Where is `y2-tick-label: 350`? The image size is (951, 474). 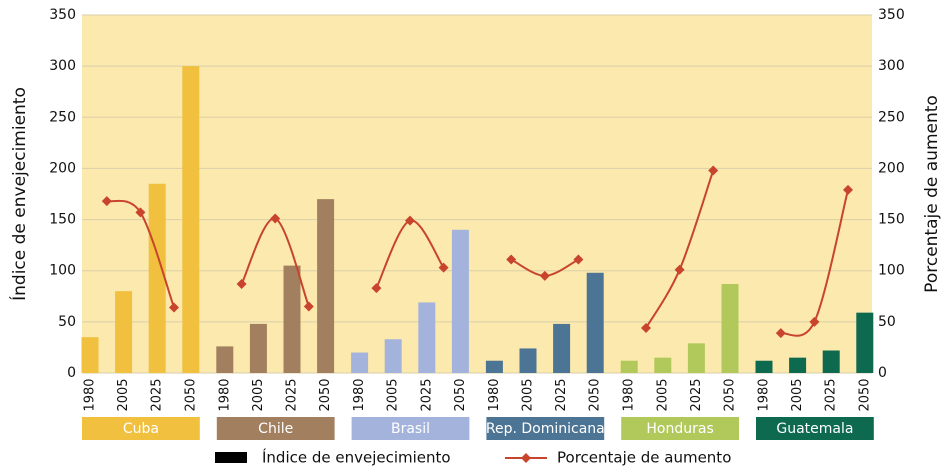
y2-tick-label: 350 is located at coordinates (891, 15).